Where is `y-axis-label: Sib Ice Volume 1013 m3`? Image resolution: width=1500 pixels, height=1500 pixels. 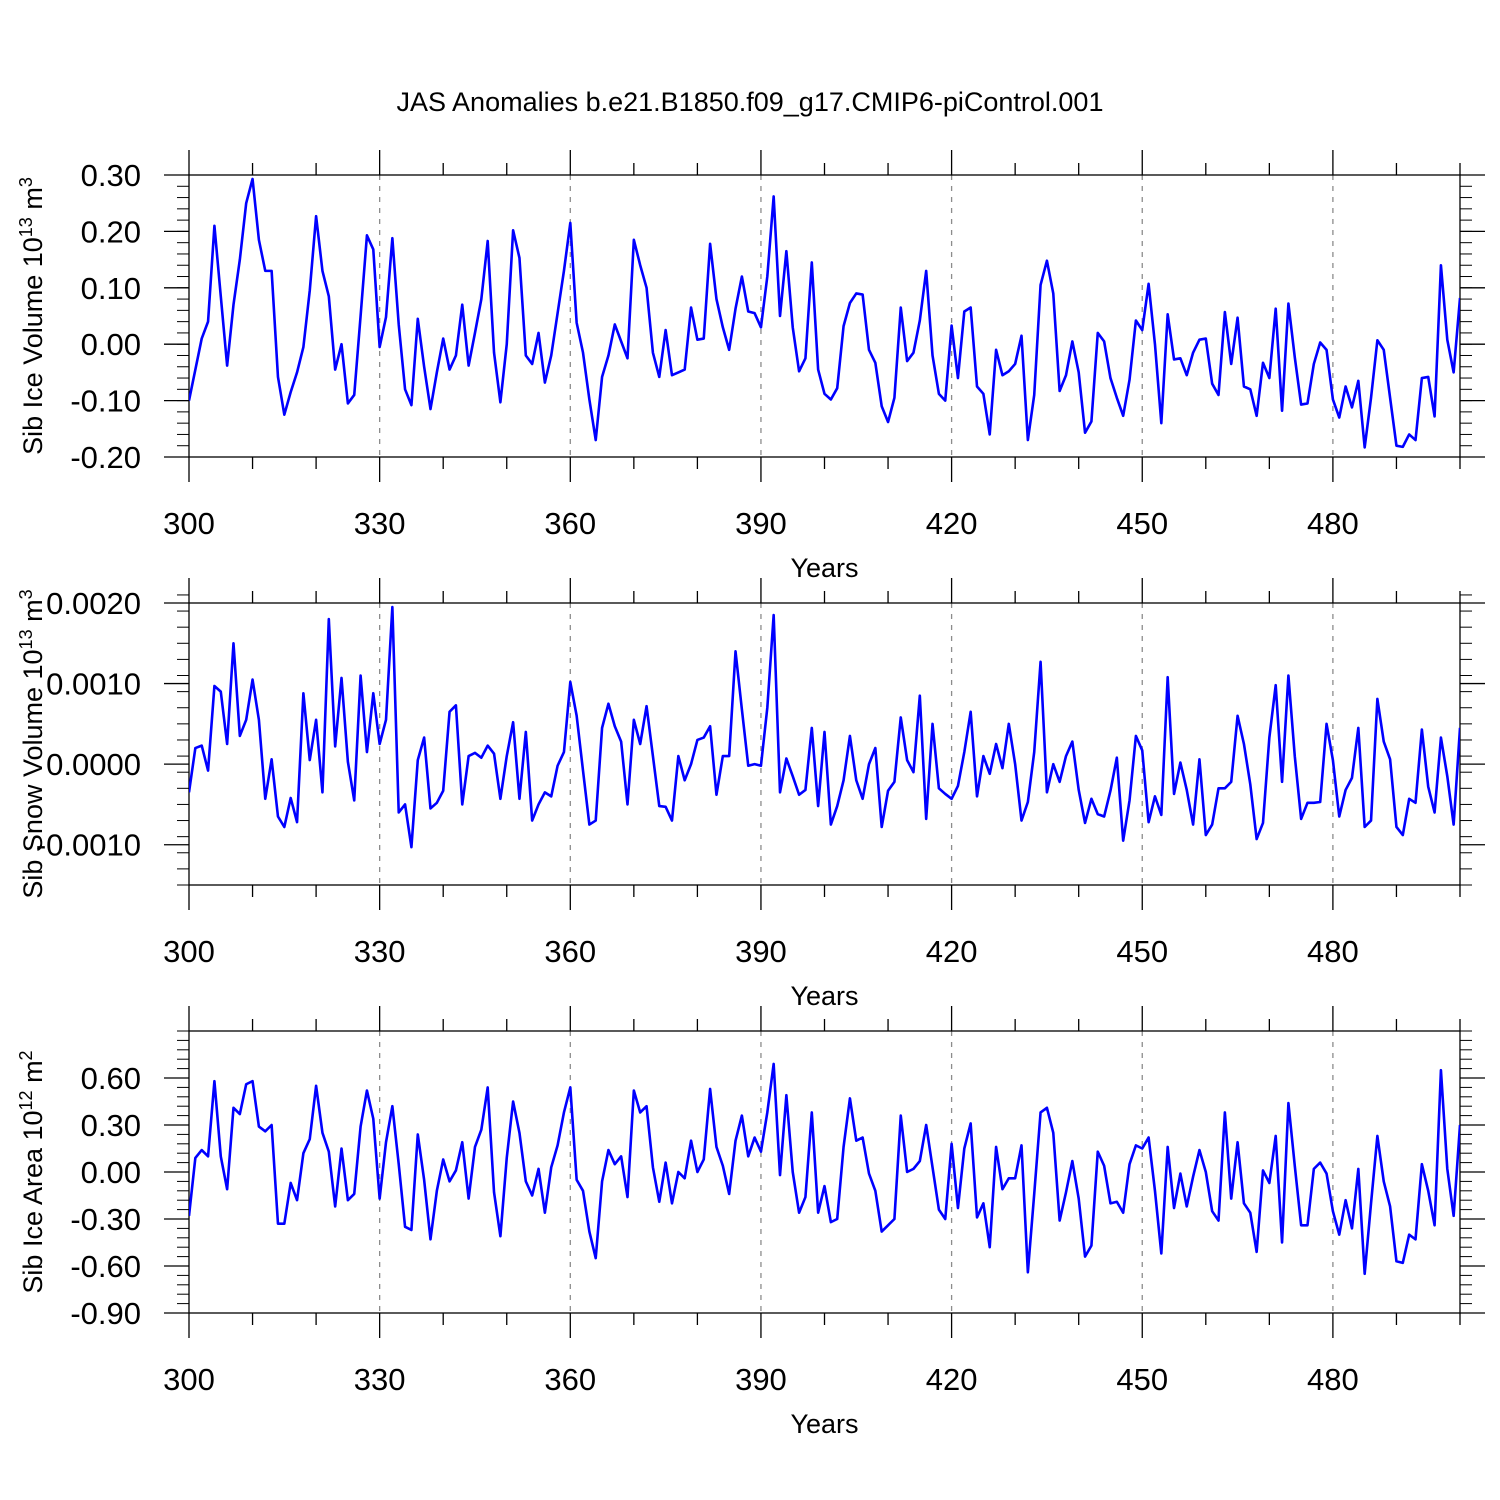
y-axis-label: Sib Ice Volume 1013 m3 is located at coordinates (32, 316).